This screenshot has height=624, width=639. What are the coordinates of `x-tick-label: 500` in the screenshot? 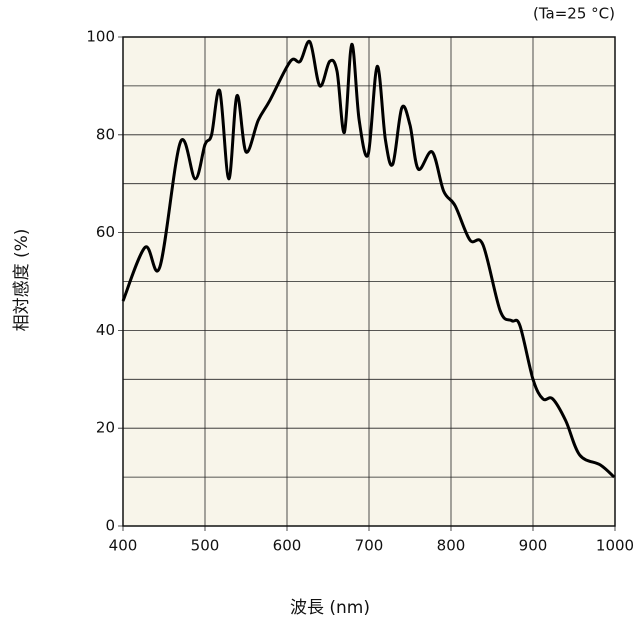 It's located at (205, 546).